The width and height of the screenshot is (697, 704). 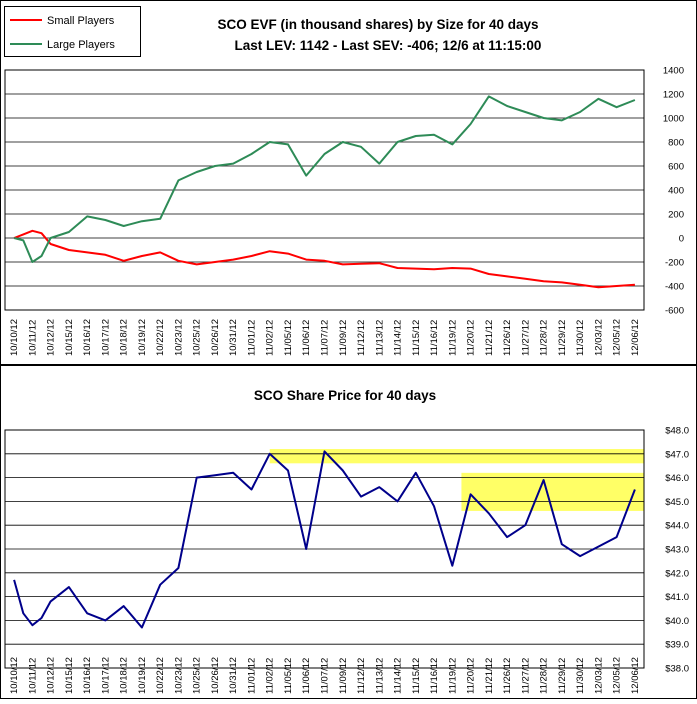 What do you see at coordinates (324, 259) in the screenshot?
I see `series-line-small-players` at bounding box center [324, 259].